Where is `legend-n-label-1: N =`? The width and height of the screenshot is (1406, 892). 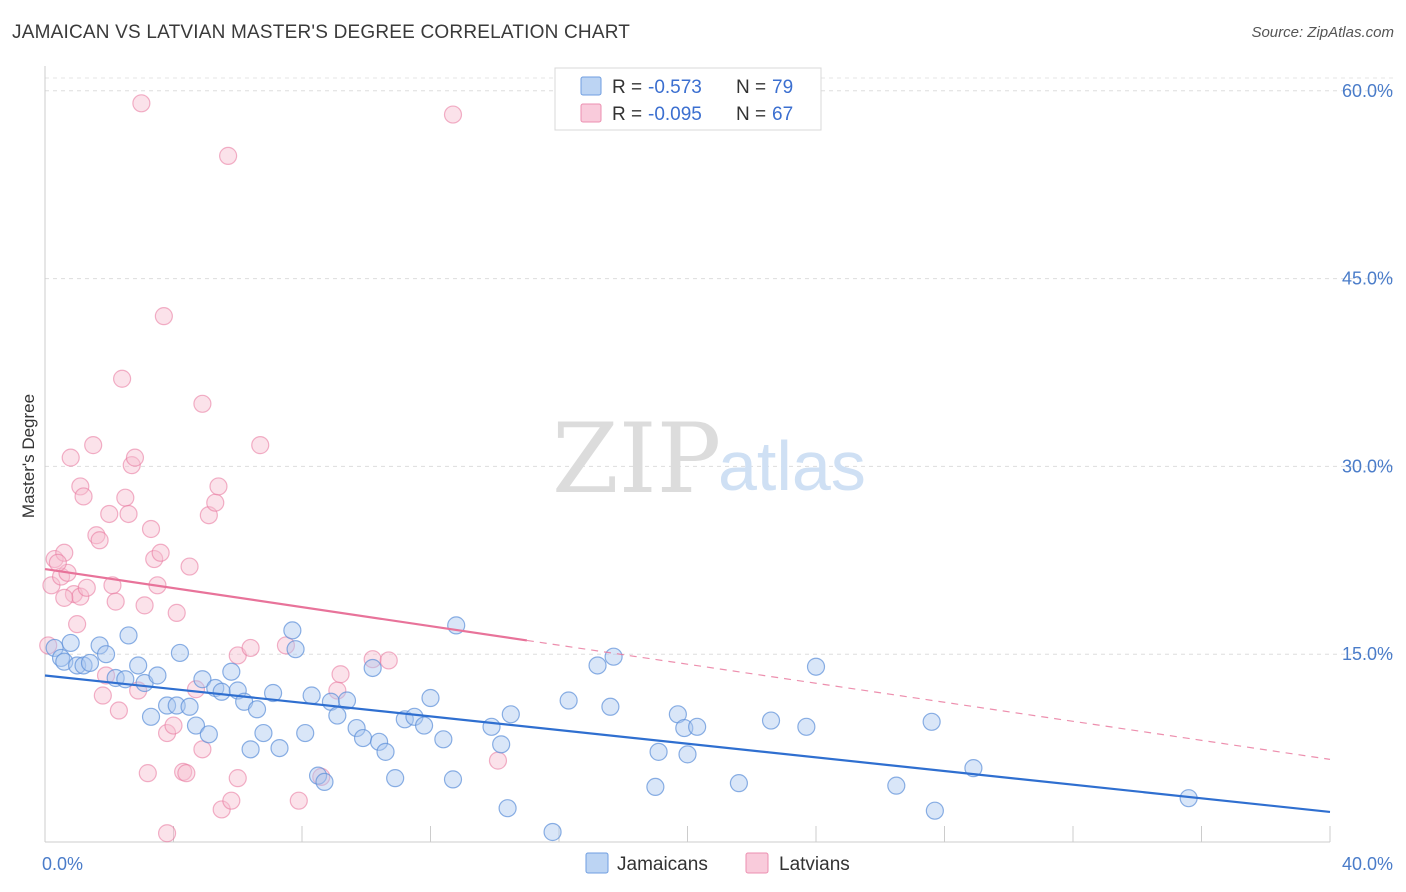 legend-n-label-1: N = is located at coordinates (751, 87).